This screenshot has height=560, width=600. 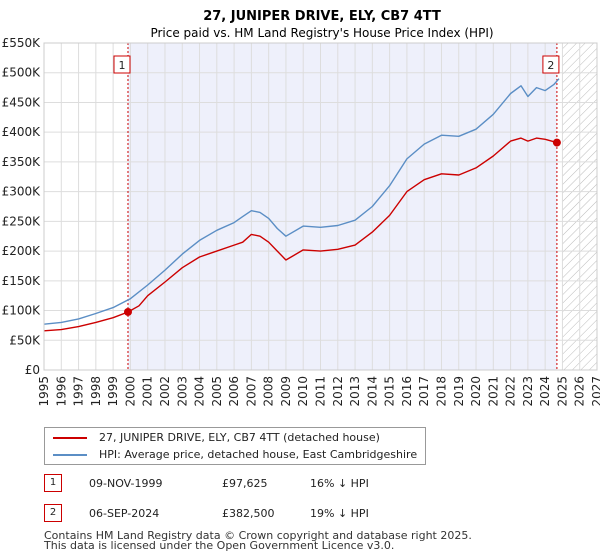 I want to click on sale-number-label: 1, so click(x=121, y=65).